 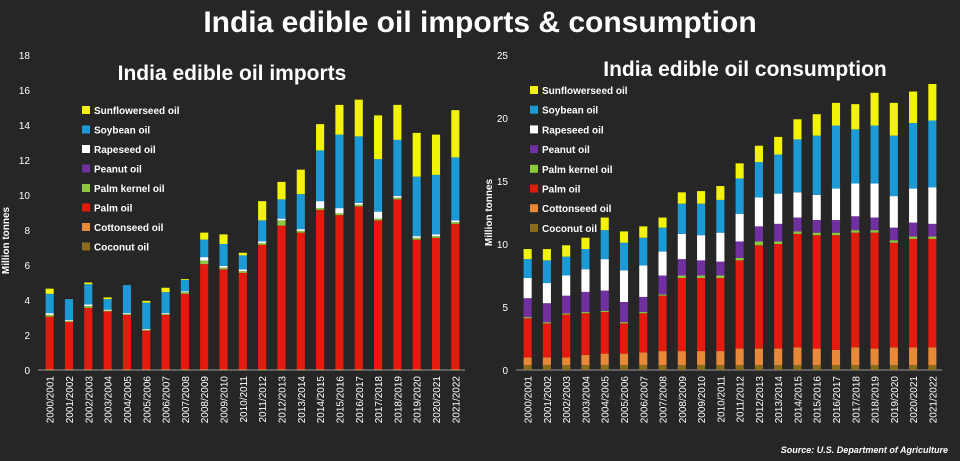 What do you see at coordinates (86, 168) in the screenshot?
I see `imports-legend-swatch` at bounding box center [86, 168].